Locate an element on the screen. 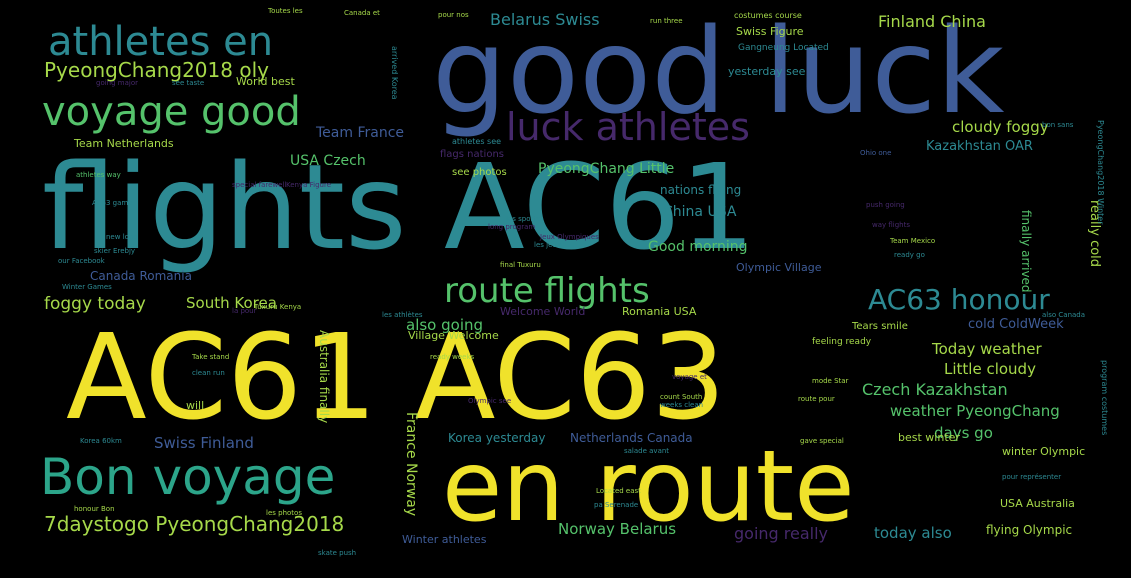 Image resolution: width=1131 pixels, height=578 pixels. word-pour-represent: pour représenter is located at coordinates (1032, 477).